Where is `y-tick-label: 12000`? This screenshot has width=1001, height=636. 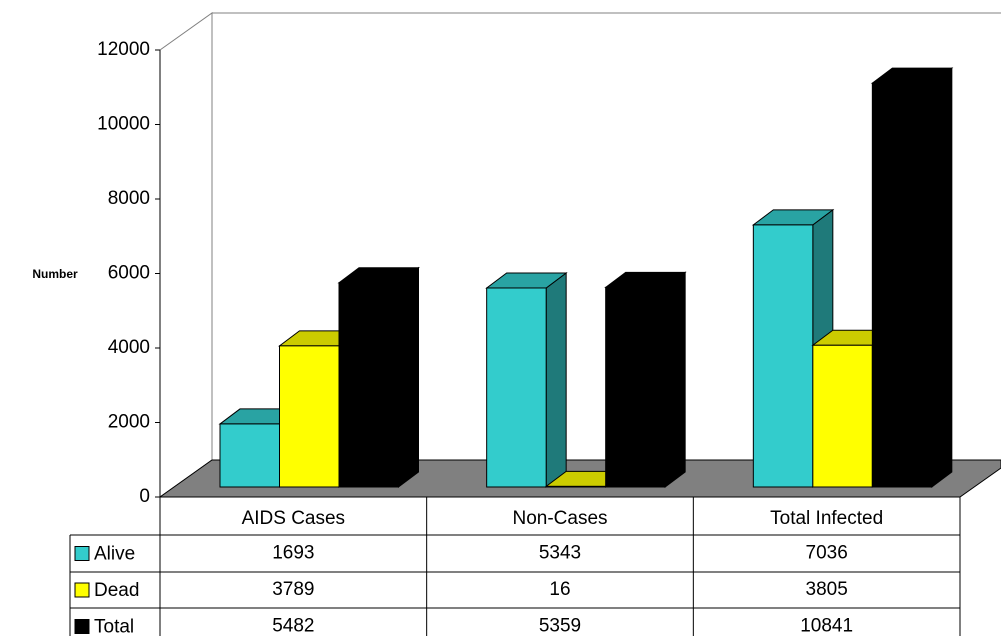 y-tick-label: 12000 is located at coordinates (123, 49).